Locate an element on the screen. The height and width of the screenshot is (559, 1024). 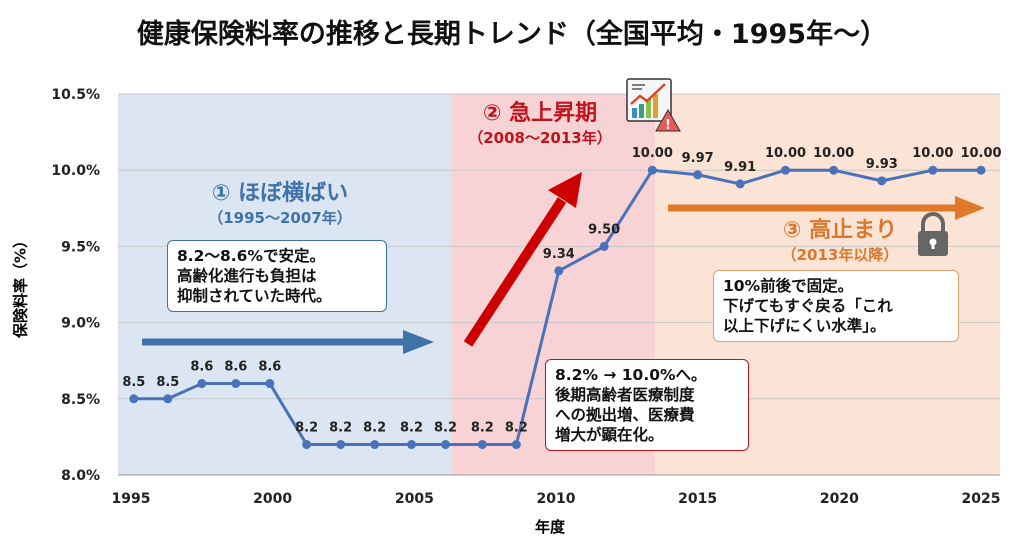
y-tick-label: 8.0% is located at coordinates (80, 476).